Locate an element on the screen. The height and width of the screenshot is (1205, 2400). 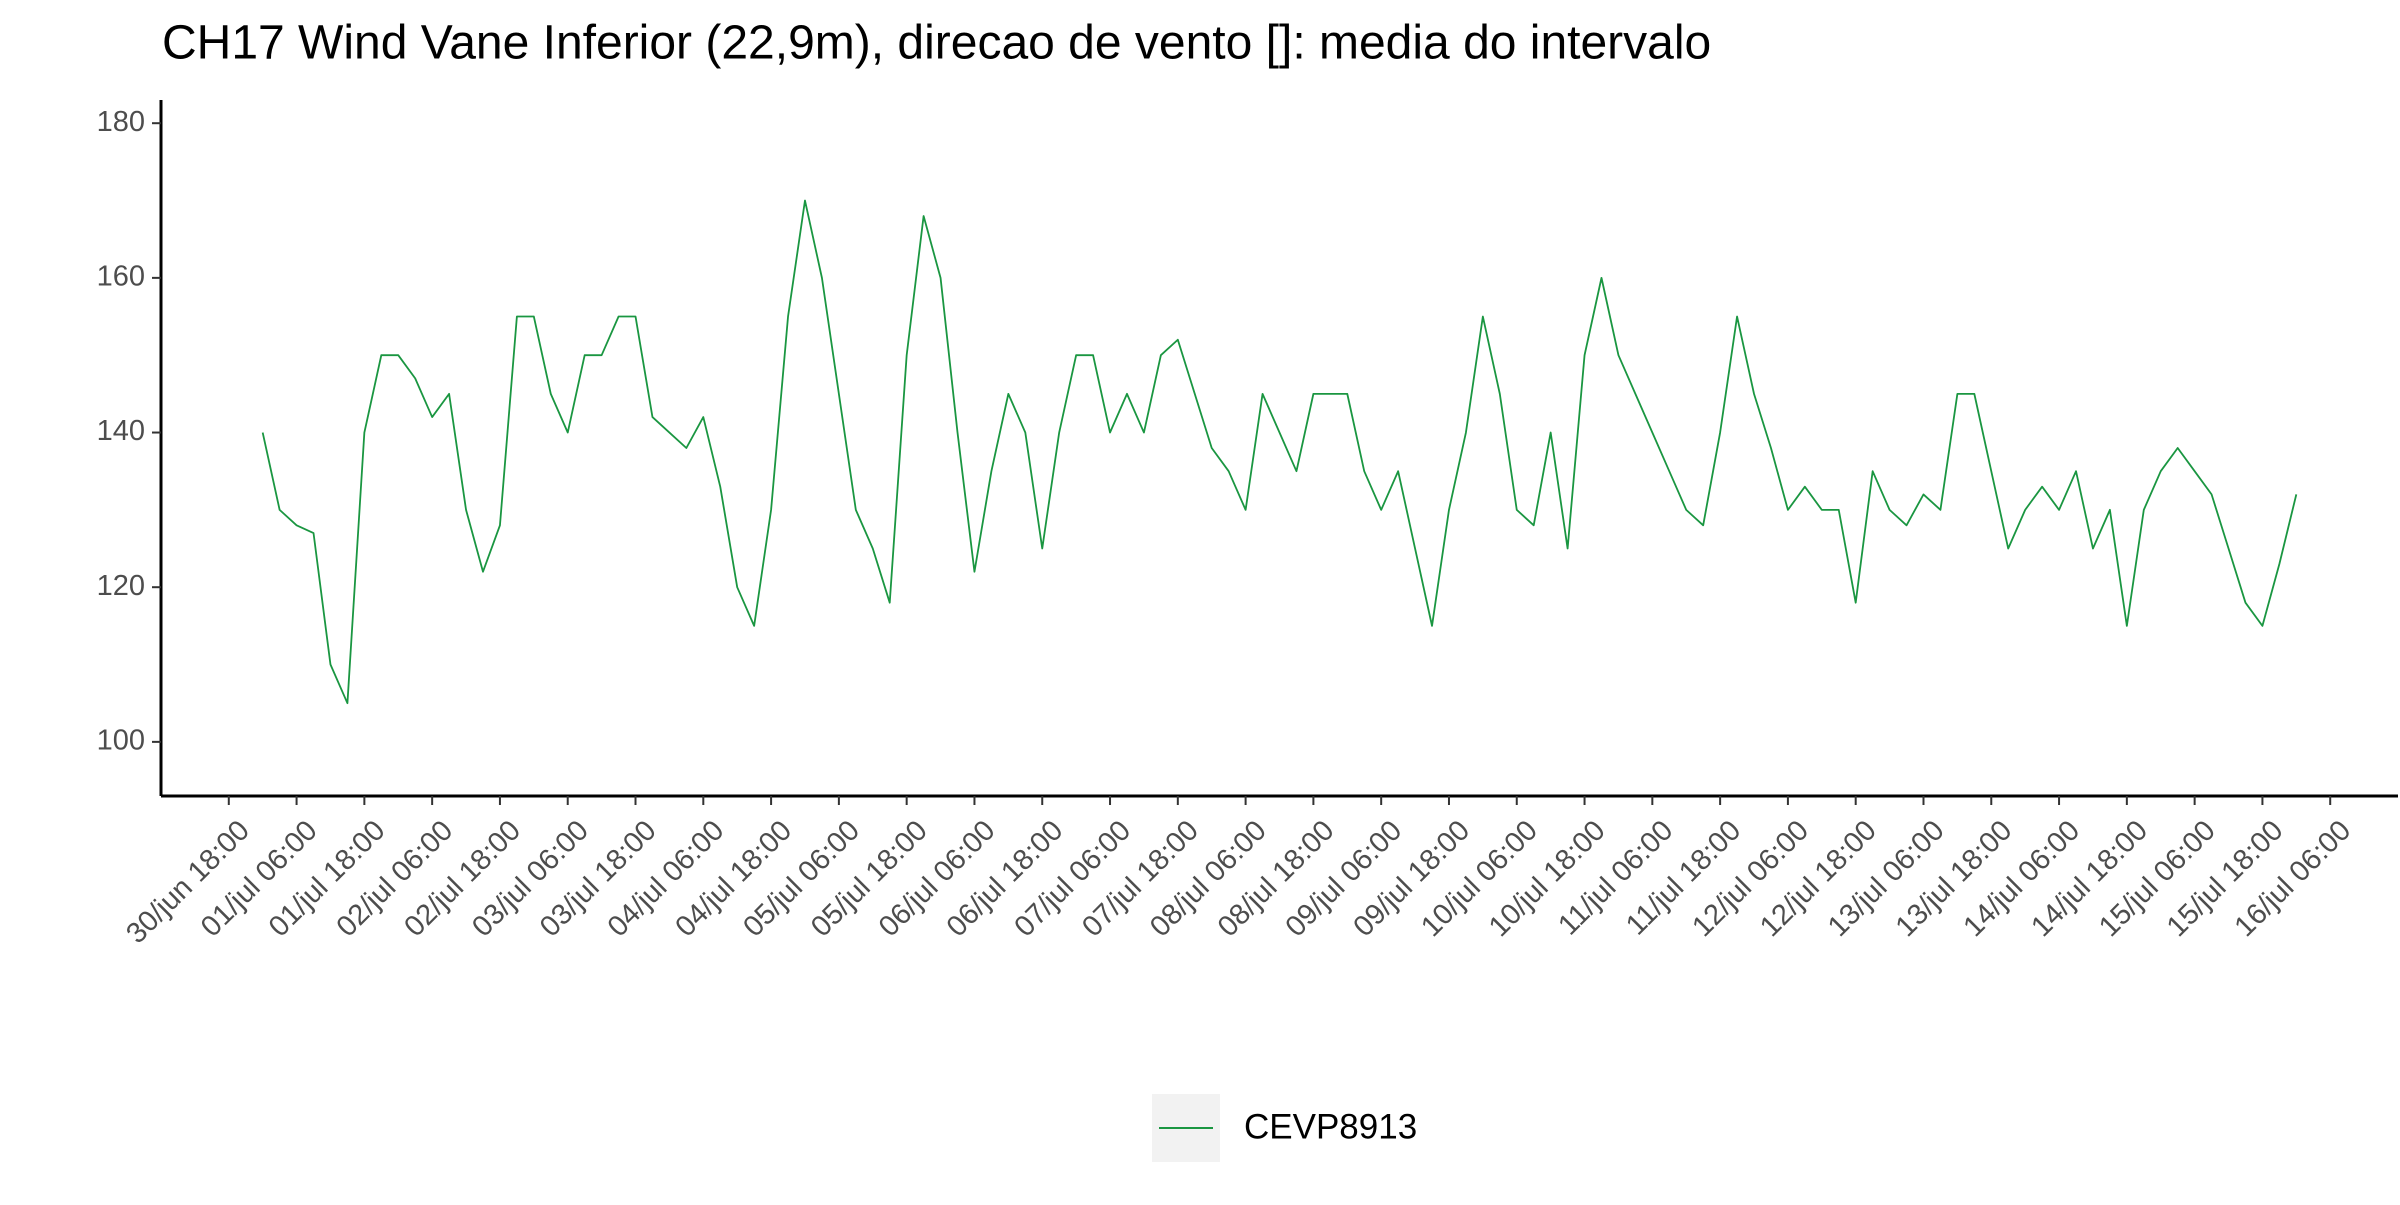
y-tick-label: 140 is located at coordinates (121, 431).